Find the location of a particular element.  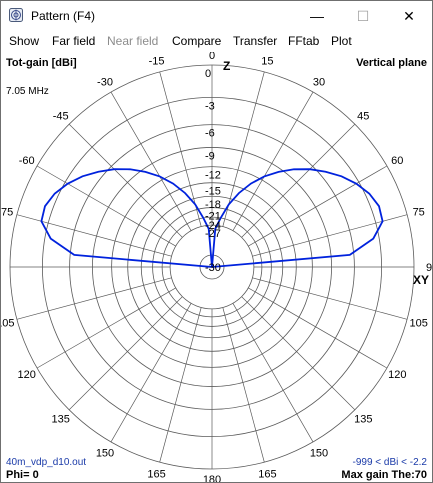

ring-tick-label: -21 is located at coordinates (213, 217).